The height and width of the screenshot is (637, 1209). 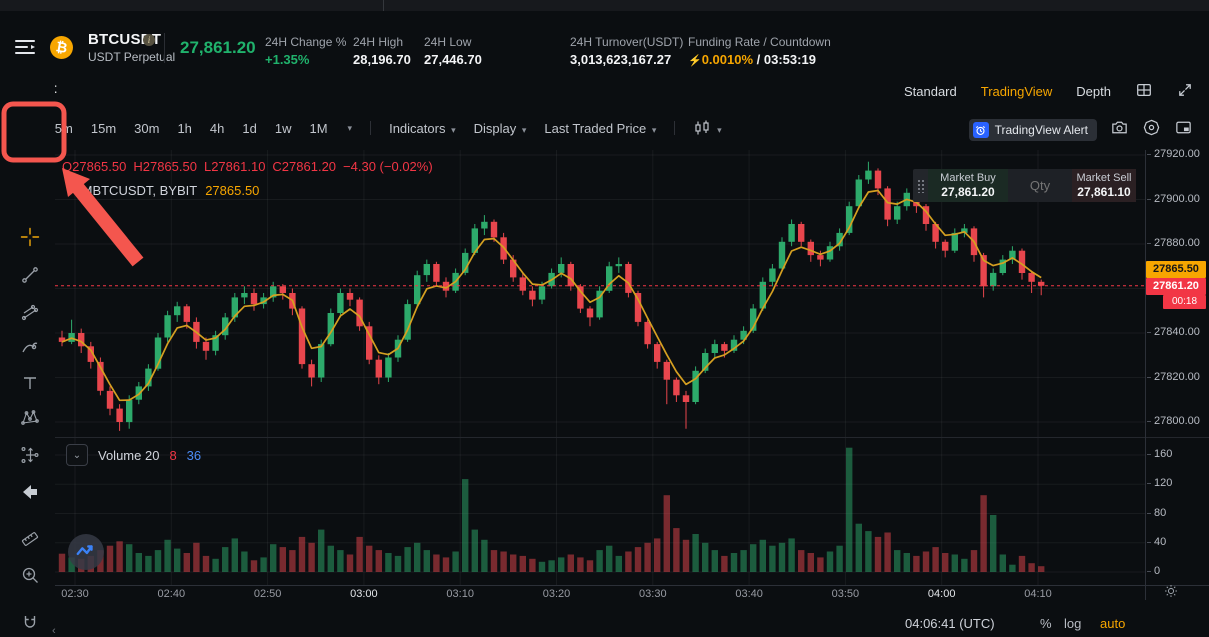 What do you see at coordinates (422, 128) in the screenshot?
I see `indicators-menu: Indicators ▾` at bounding box center [422, 128].